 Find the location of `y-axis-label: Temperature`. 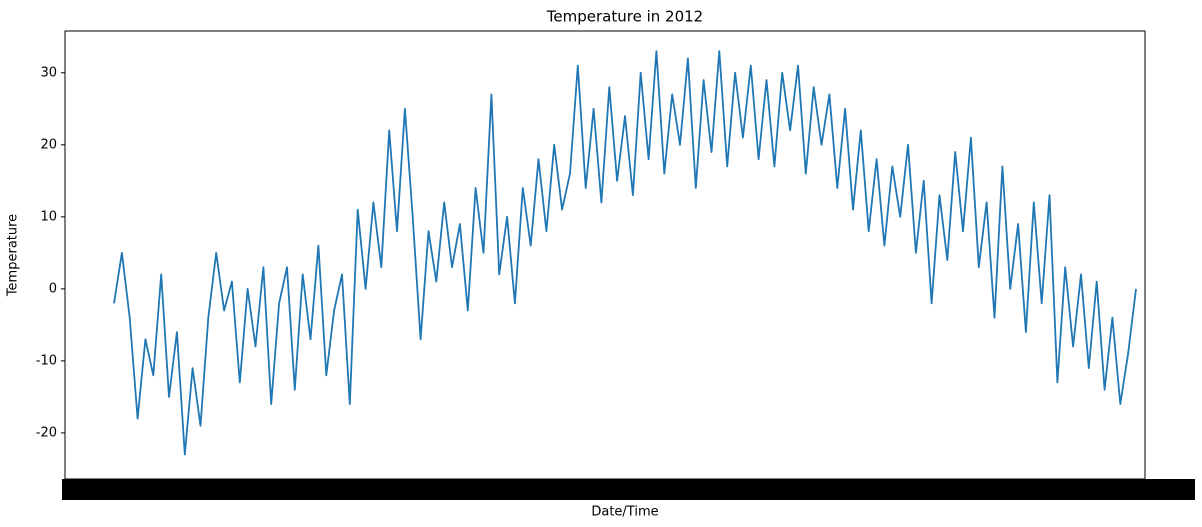

y-axis-label: Temperature is located at coordinates (13, 255).